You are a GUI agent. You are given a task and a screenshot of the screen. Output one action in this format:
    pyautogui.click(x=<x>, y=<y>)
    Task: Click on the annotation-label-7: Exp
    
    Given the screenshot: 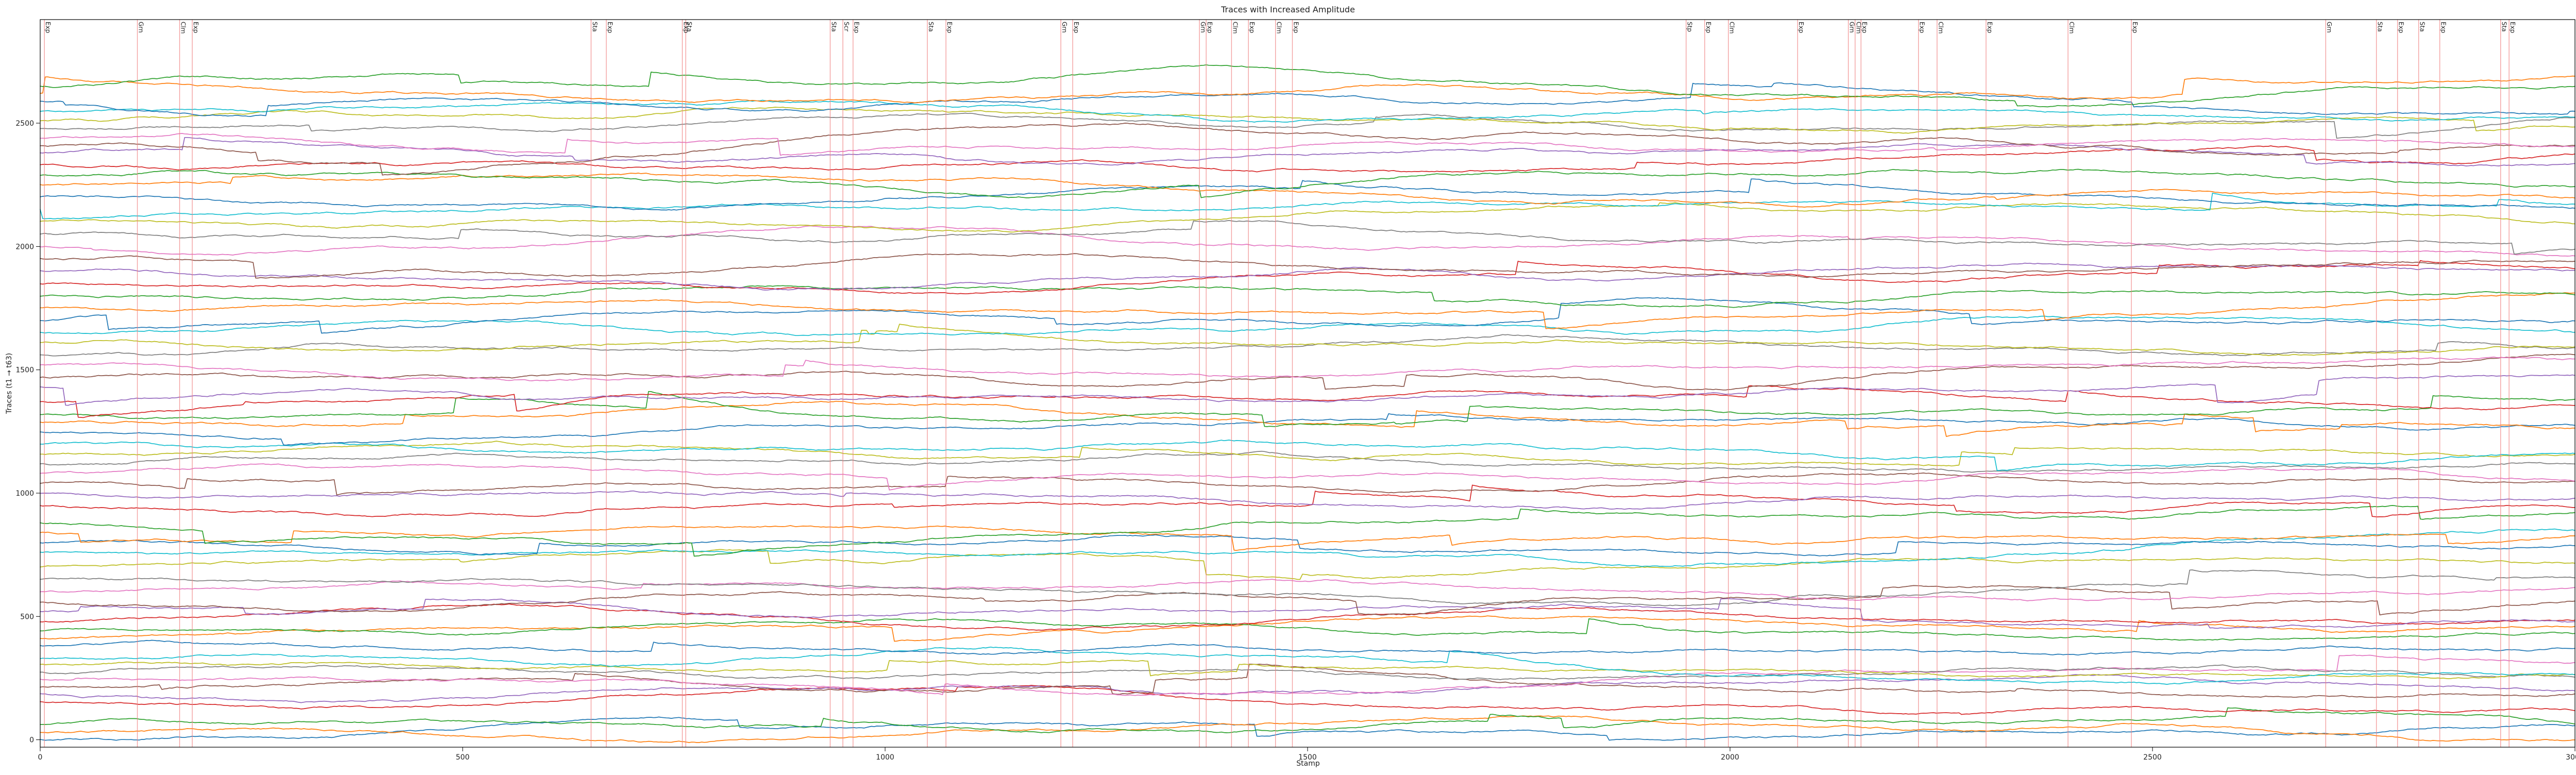 What is the action you would take?
    pyautogui.click(x=685, y=27)
    